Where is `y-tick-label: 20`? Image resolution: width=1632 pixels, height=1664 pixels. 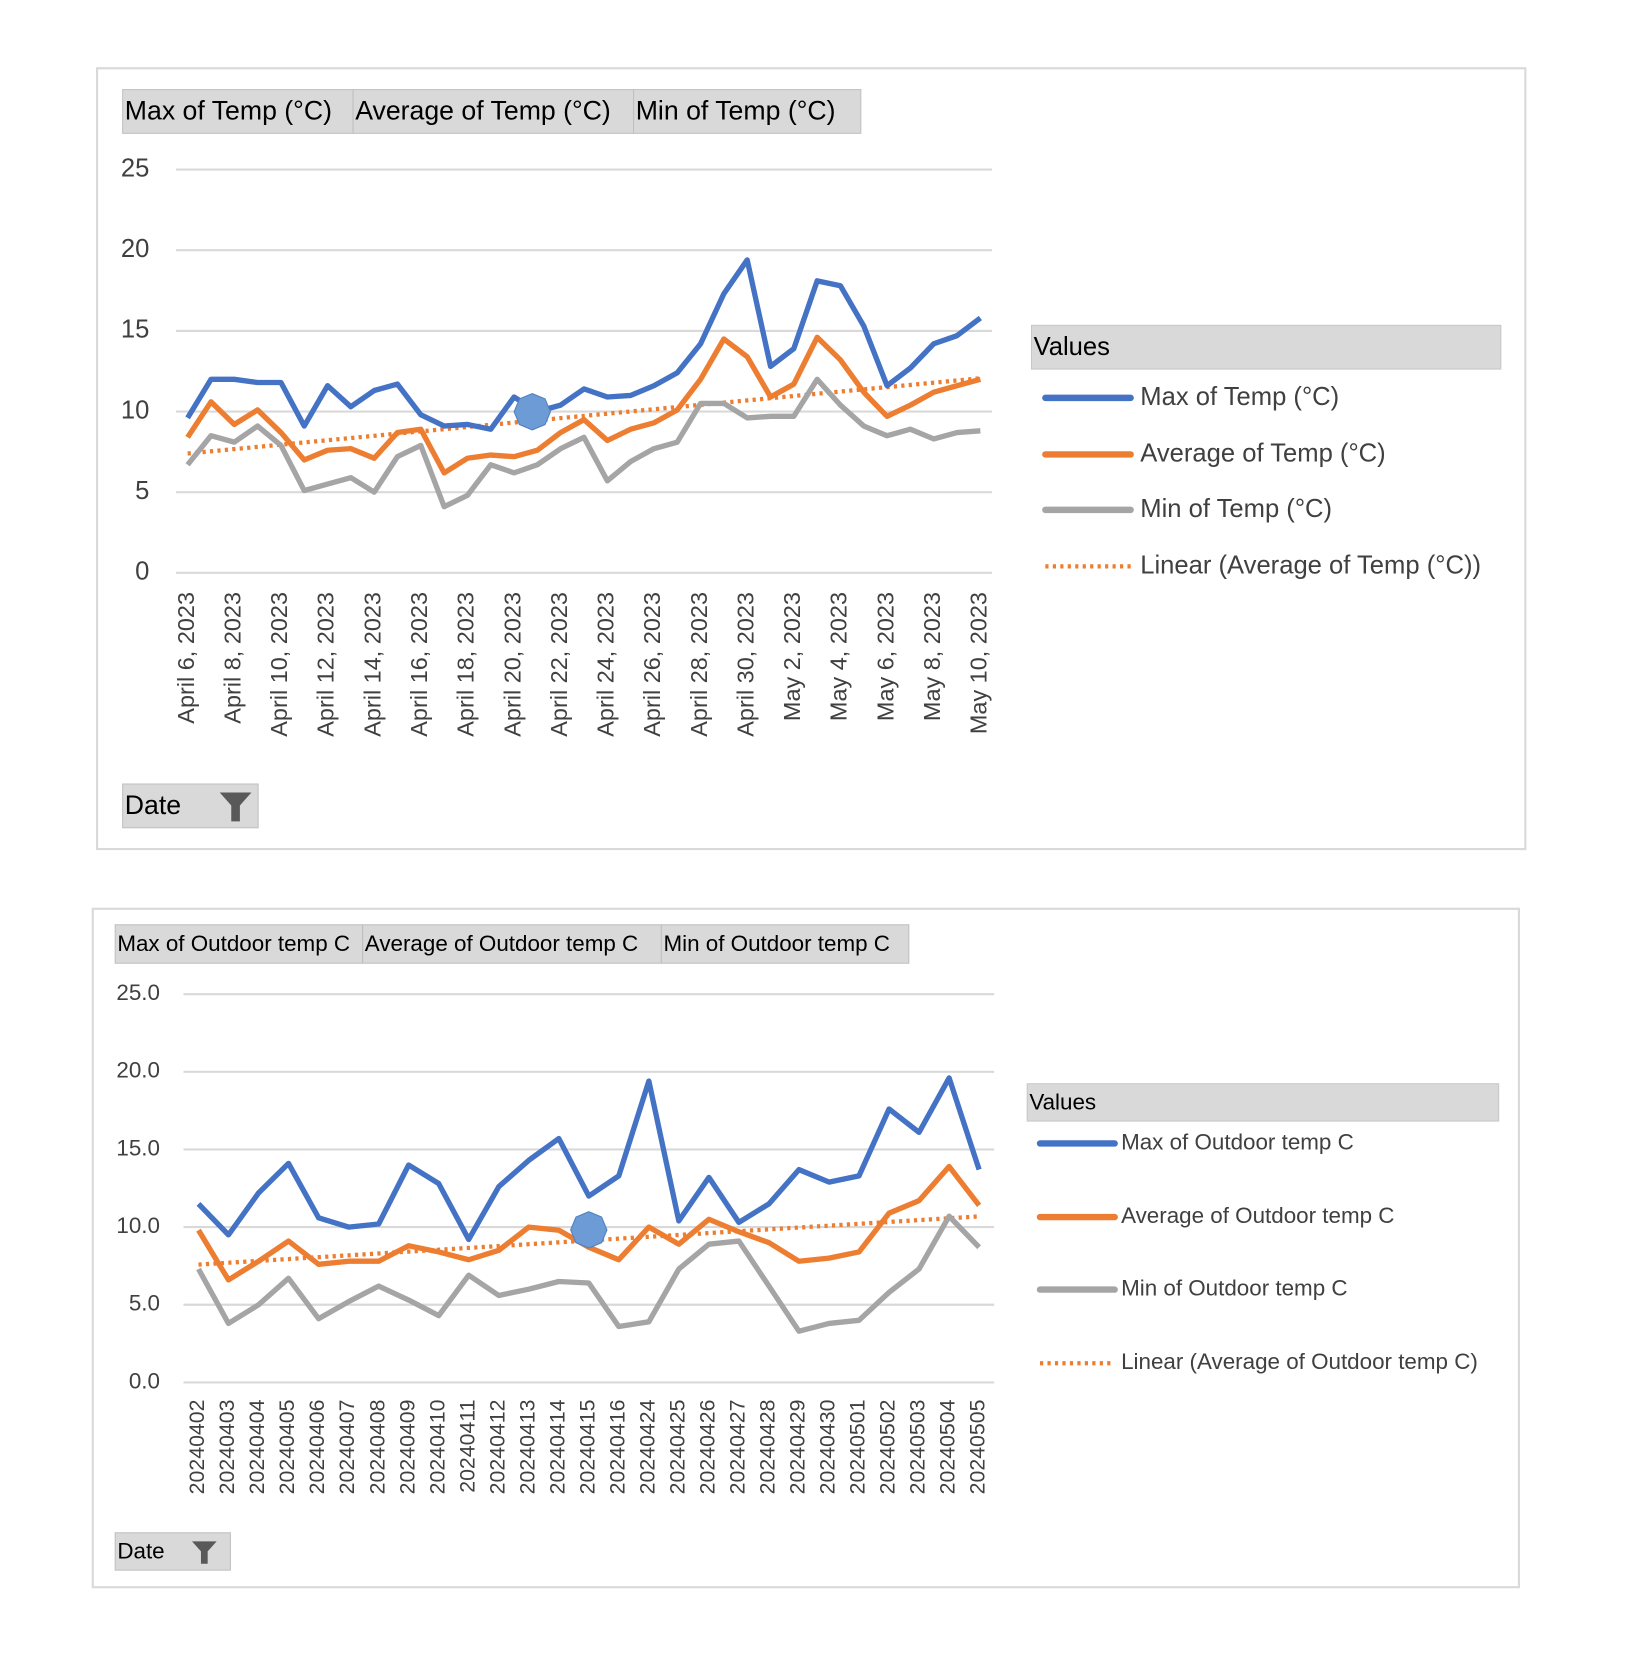 y-tick-label: 20 is located at coordinates (135, 249).